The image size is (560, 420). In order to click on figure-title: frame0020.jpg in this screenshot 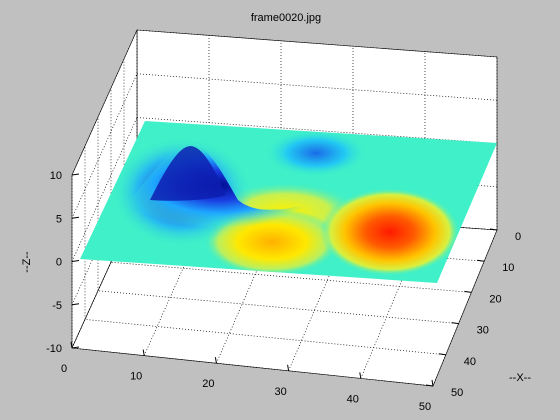, I will do `click(286, 18)`.